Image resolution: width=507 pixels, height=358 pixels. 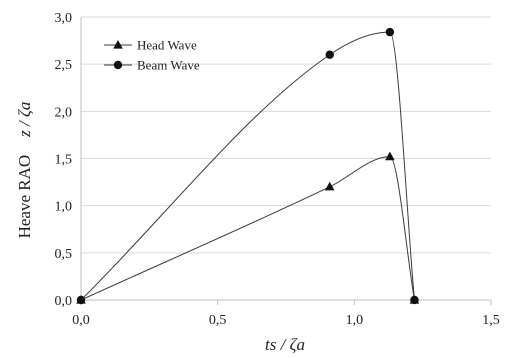 I want to click on legend-label: Beam Wave, so click(x=168, y=65).